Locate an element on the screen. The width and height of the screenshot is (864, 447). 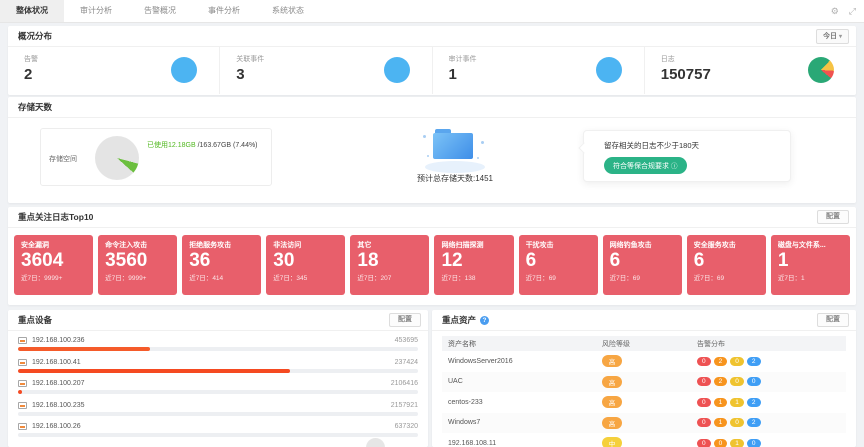
compliance-badge: 符合等保合规要求 ⓘ is located at coordinates (645, 165).